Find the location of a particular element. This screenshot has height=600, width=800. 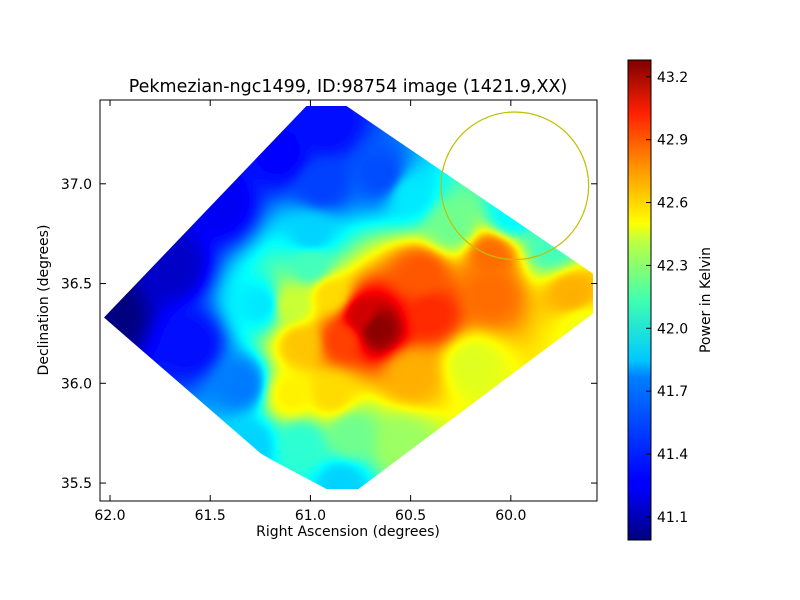

y-tick-label: 35.5 is located at coordinates (76, 484).